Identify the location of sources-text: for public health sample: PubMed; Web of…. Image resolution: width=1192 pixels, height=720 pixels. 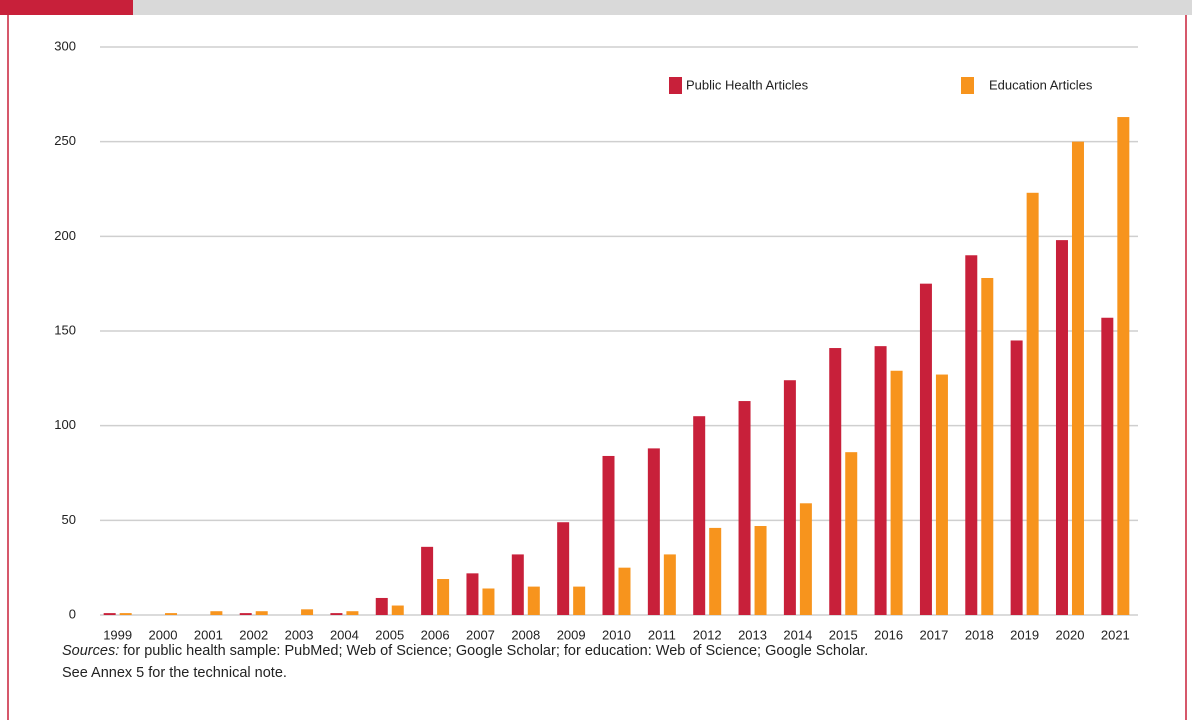
(495, 651).